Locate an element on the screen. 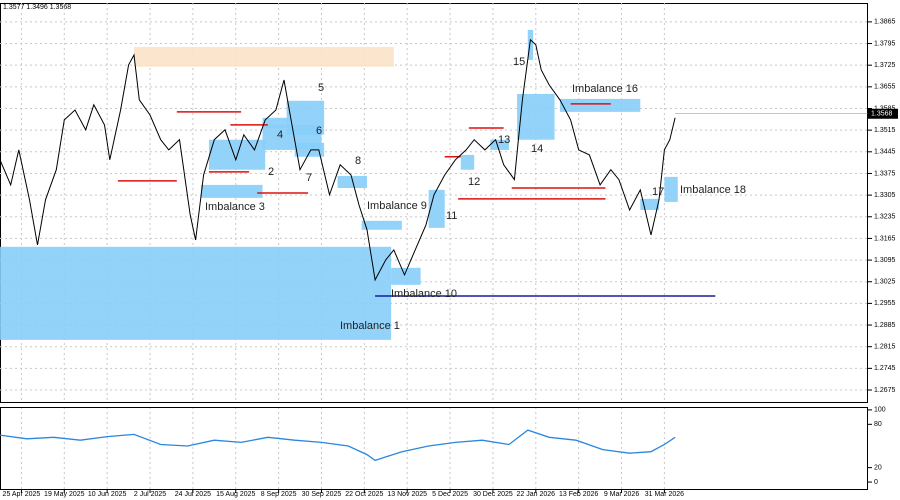 The width and height of the screenshot is (900, 500). zone-label: 4 is located at coordinates (280, 135).